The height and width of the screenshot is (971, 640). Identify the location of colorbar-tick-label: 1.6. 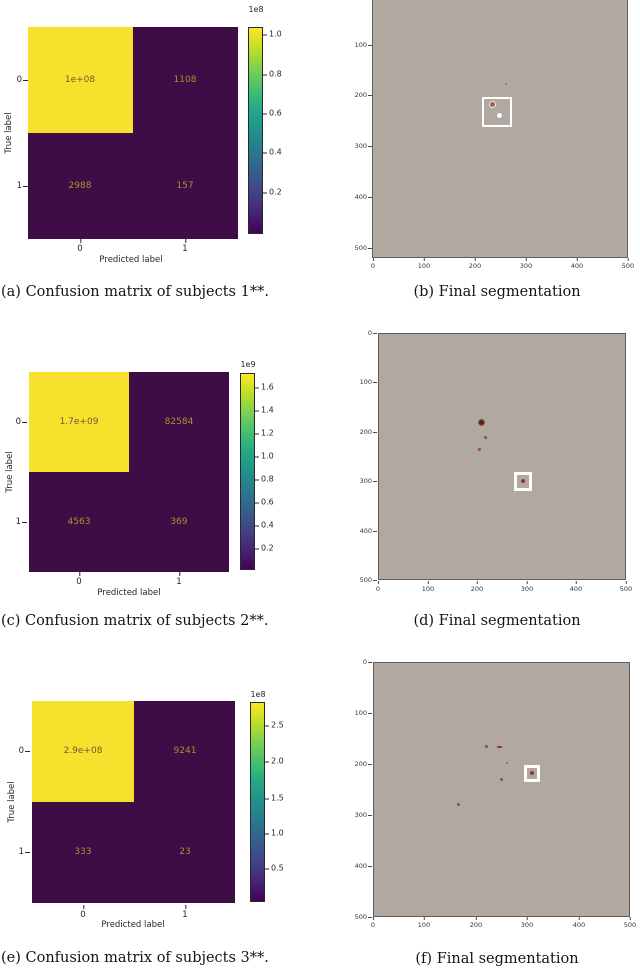
(264, 387).